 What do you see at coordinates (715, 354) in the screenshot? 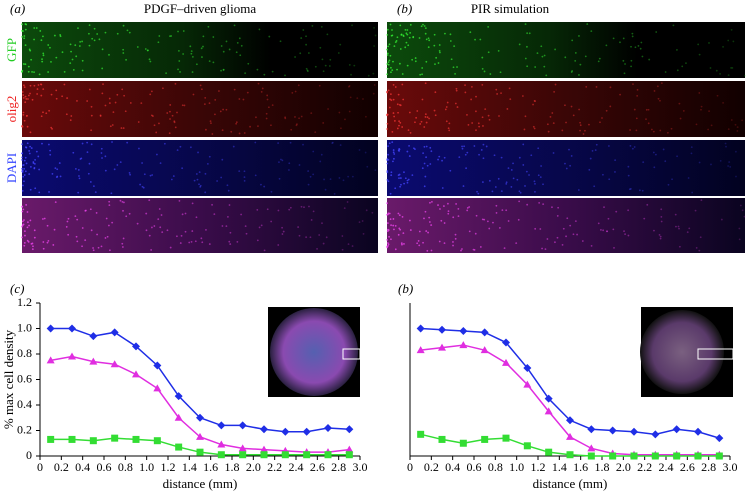
I see `inset-box` at bounding box center [715, 354].